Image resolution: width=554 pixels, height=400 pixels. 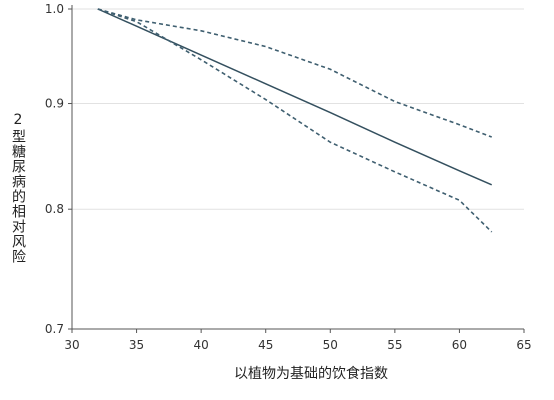 What do you see at coordinates (394, 345) in the screenshot?
I see `x-tick-label: 55` at bounding box center [394, 345].